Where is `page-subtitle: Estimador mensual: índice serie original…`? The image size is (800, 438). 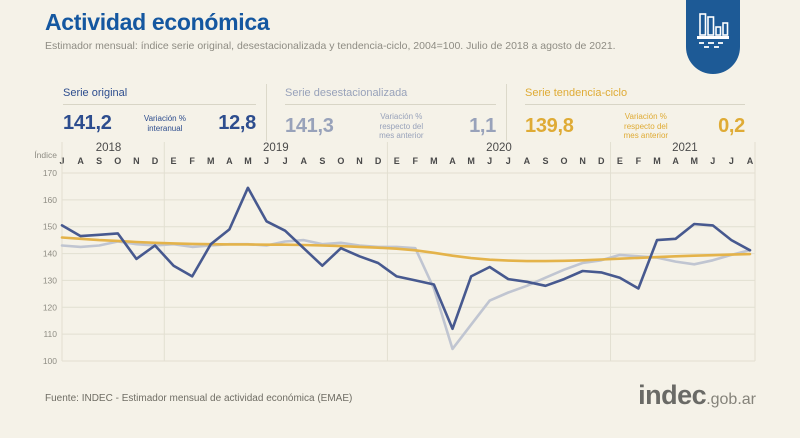 page-subtitle: Estimador mensual: índice serie original… is located at coordinates (330, 46).